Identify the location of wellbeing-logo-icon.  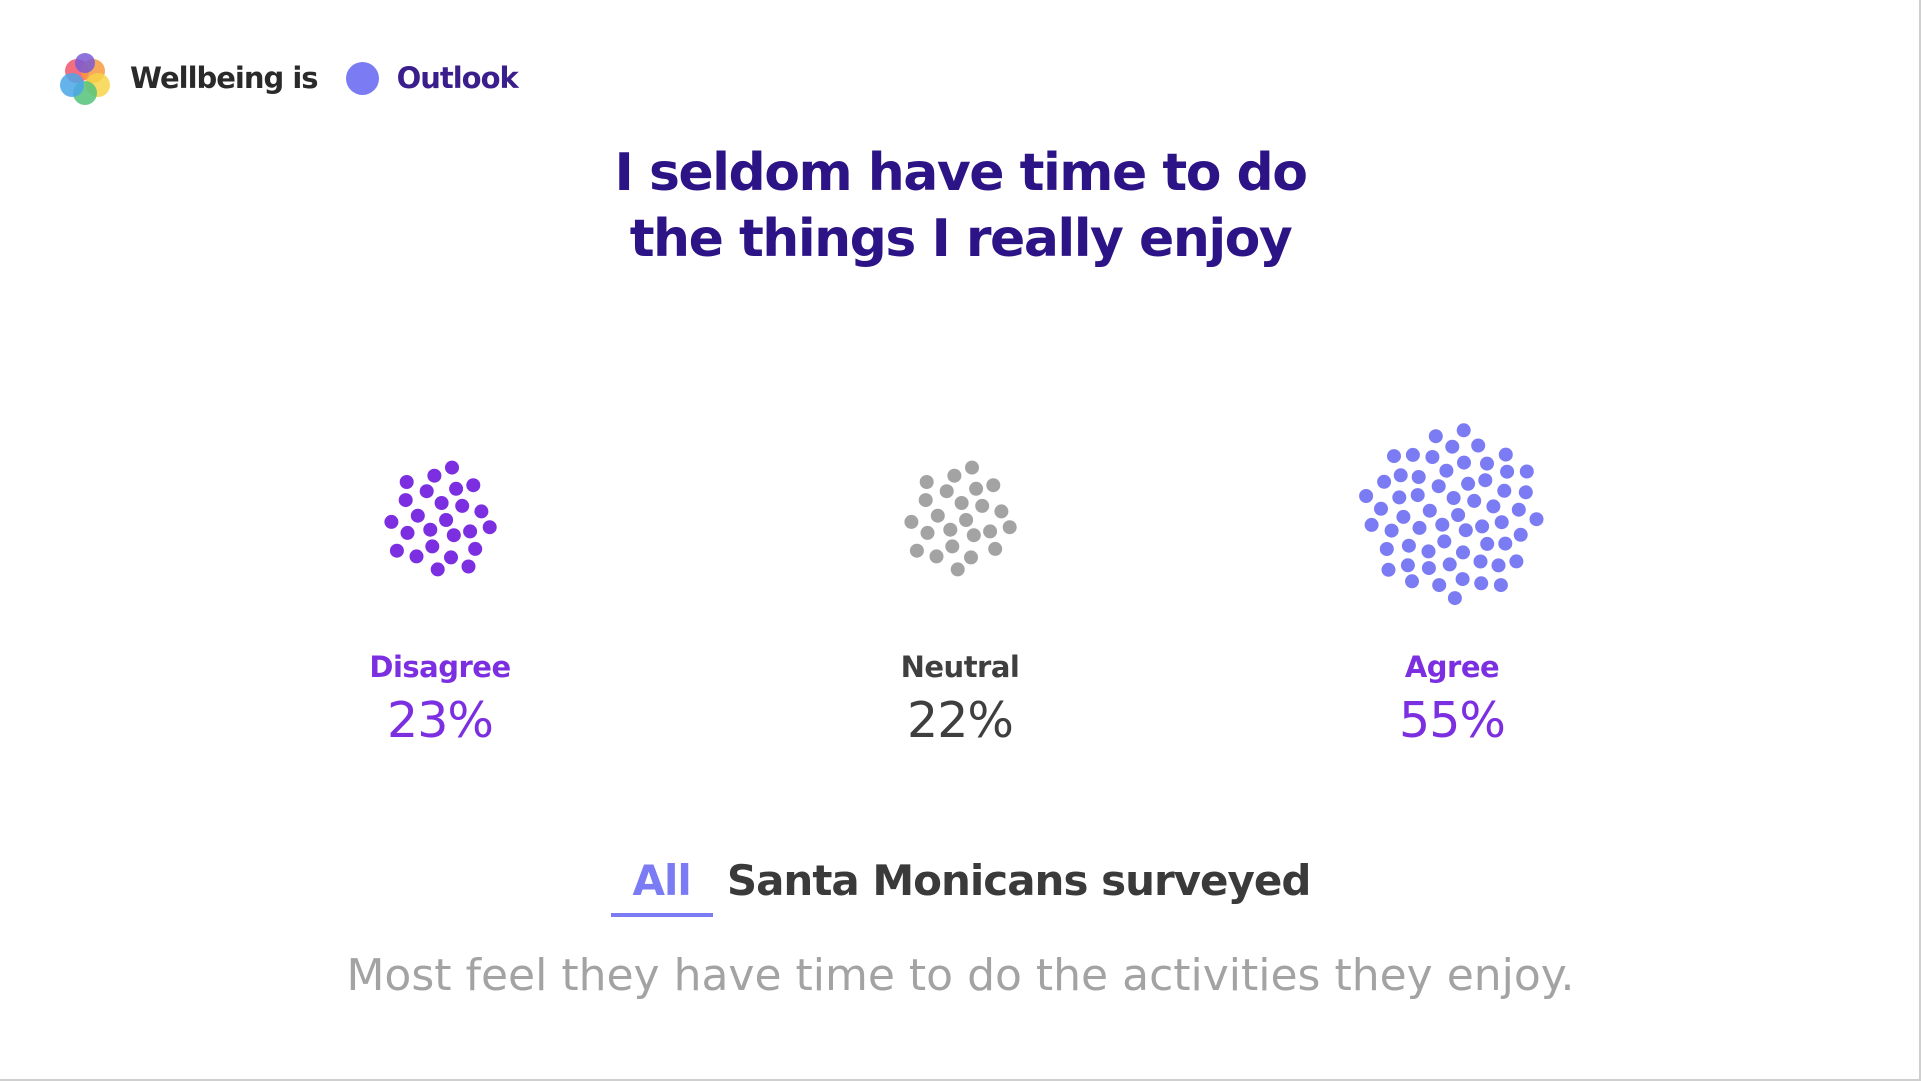
(85, 79).